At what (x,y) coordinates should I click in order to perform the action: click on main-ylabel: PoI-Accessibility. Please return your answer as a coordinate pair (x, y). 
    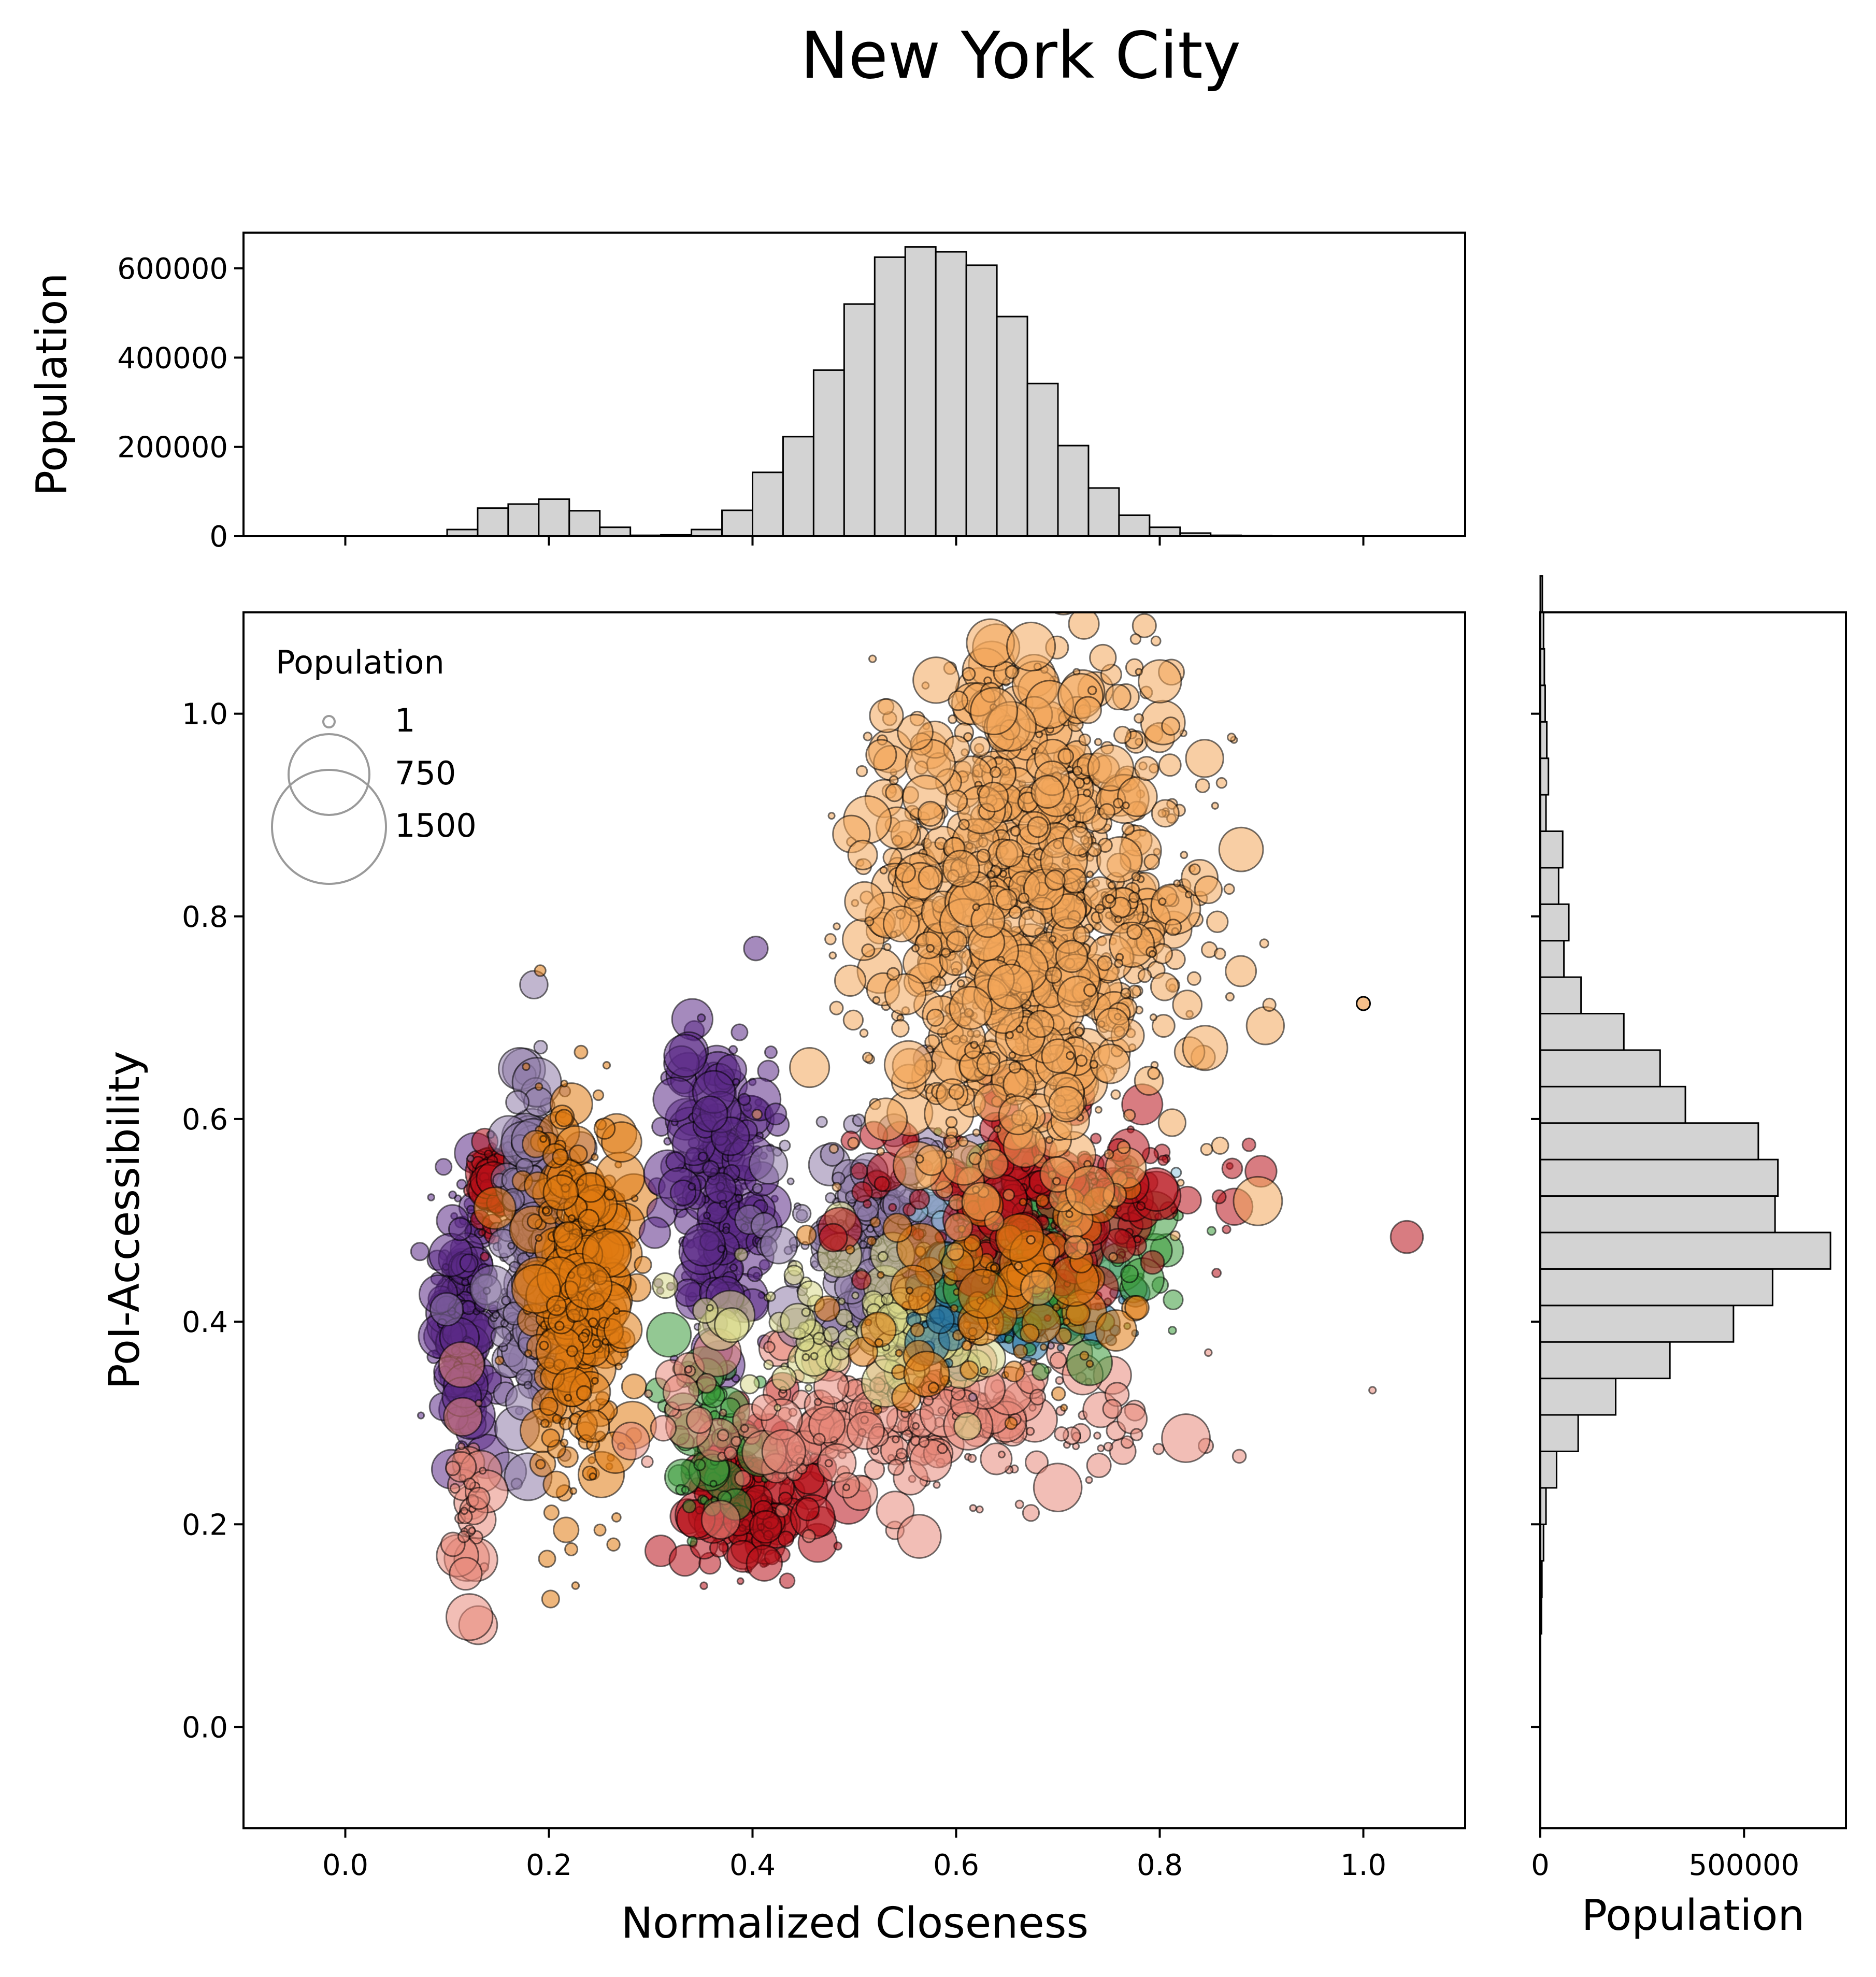
    Looking at the image, I should click on (124, 1220).